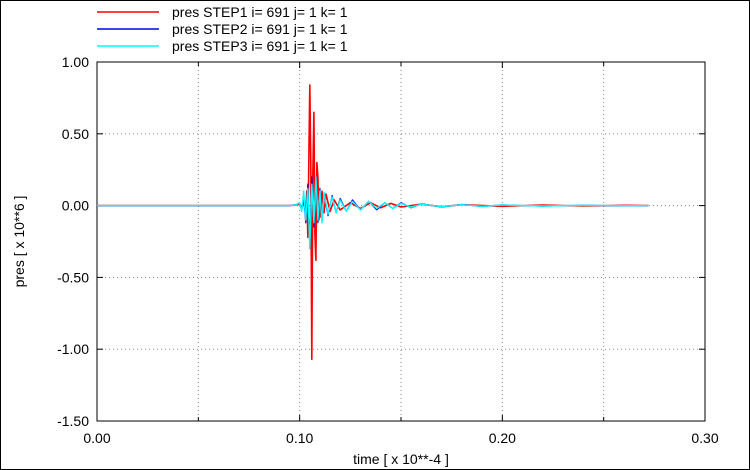 This screenshot has height=470, width=750. What do you see at coordinates (75, 206) in the screenshot?
I see `y-tick-label: 0.00` at bounding box center [75, 206].